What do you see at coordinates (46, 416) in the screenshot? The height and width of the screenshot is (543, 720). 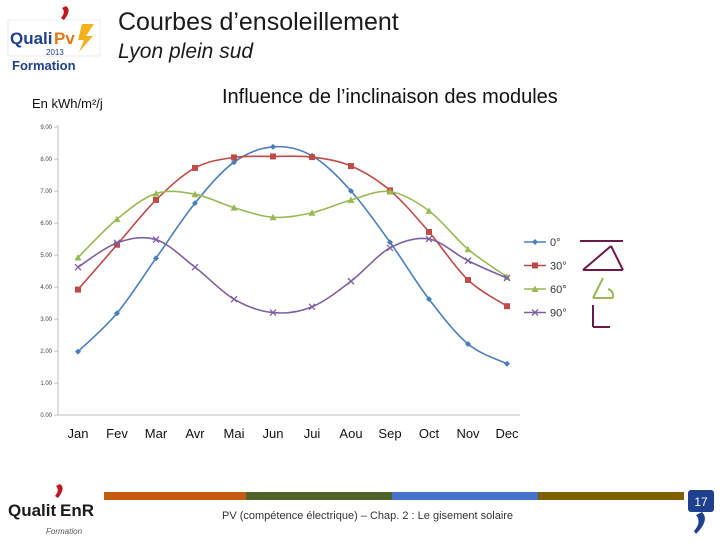 I see `y-tick-label: 0.00` at bounding box center [46, 416].